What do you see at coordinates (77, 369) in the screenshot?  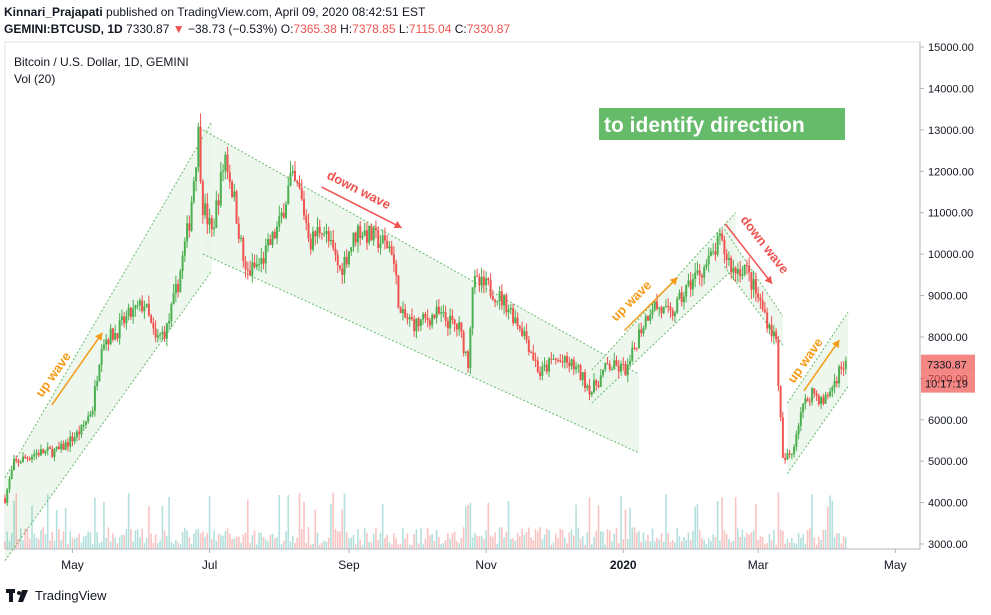 I see `wave-label-1-arrow` at bounding box center [77, 369].